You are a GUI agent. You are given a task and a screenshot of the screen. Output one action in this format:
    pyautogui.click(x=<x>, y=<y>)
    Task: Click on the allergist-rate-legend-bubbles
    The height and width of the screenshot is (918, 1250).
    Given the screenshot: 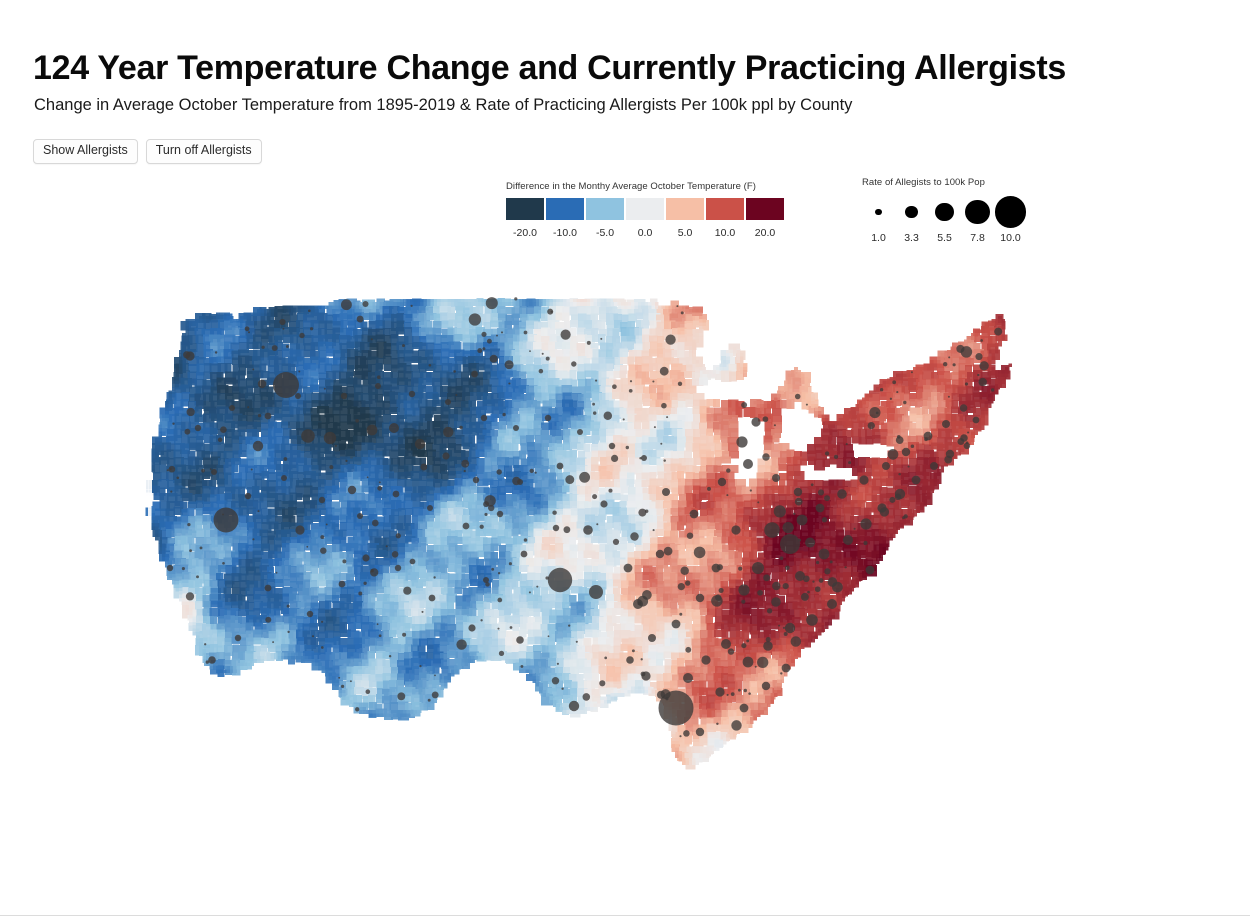 What is the action you would take?
    pyautogui.click(x=946, y=212)
    